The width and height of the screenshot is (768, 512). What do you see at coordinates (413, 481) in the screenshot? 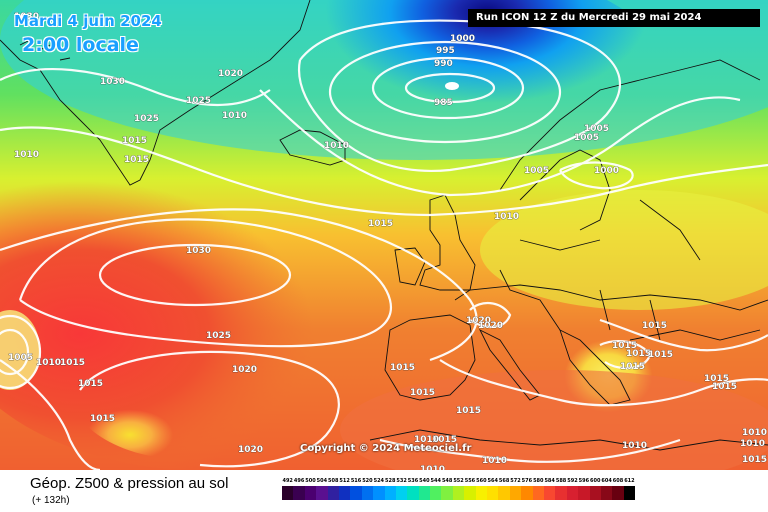
I see `scale-label: 536` at bounding box center [413, 481].